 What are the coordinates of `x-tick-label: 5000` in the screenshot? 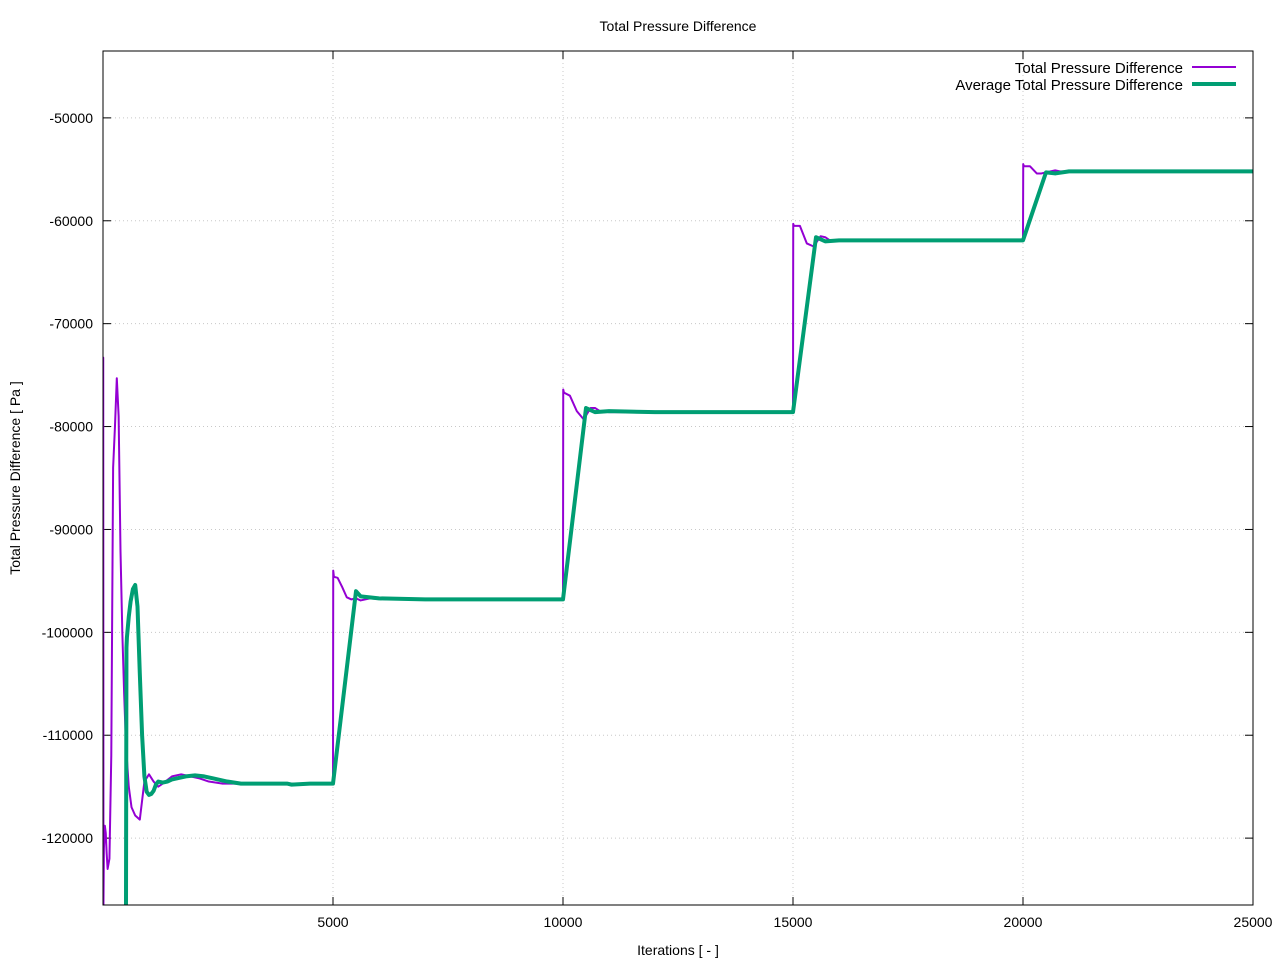 It's located at (332, 922).